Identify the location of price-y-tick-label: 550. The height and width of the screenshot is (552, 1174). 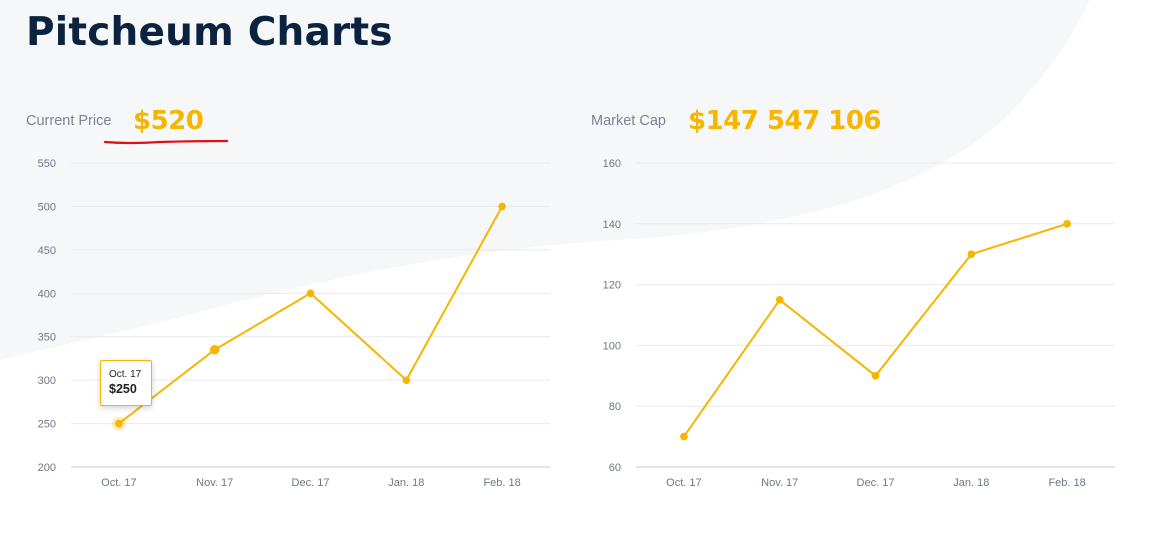
(47, 164).